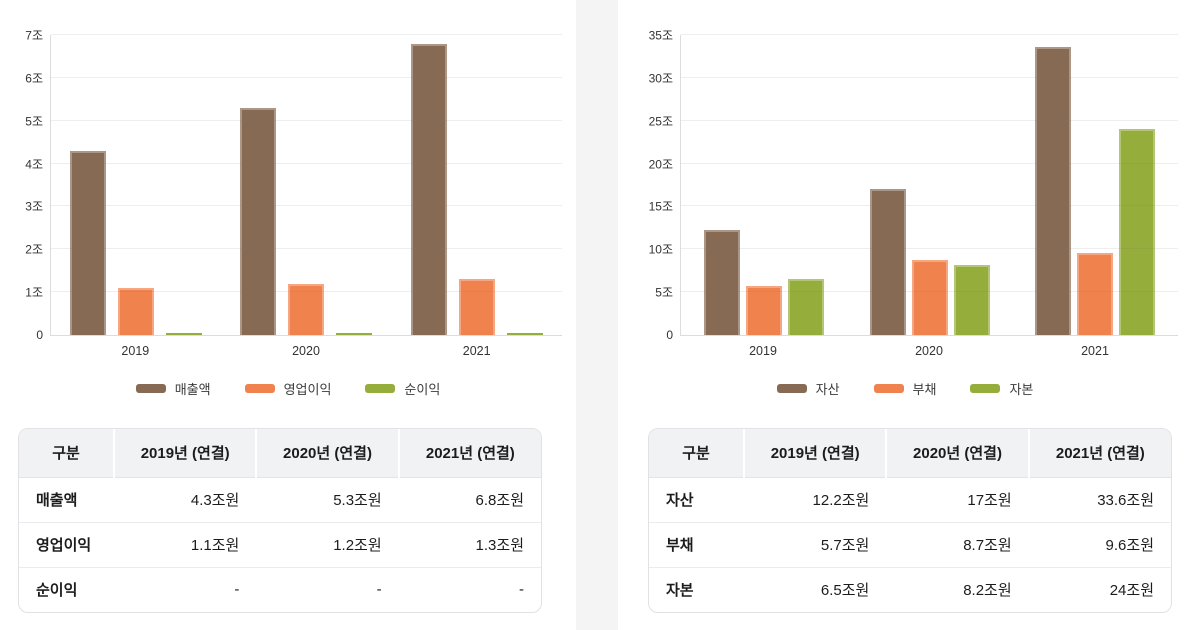 This screenshot has width=1192, height=630. What do you see at coordinates (185, 544) in the screenshot?
I see `cell-operating-profit-0: 1.1조원` at bounding box center [185, 544].